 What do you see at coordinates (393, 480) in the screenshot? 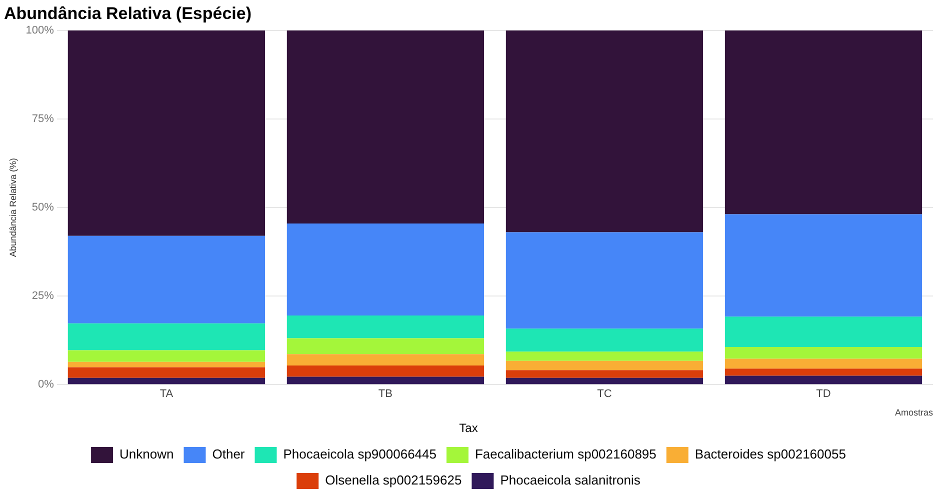
I see `legend-label: Olsenella sp002159625` at bounding box center [393, 480].